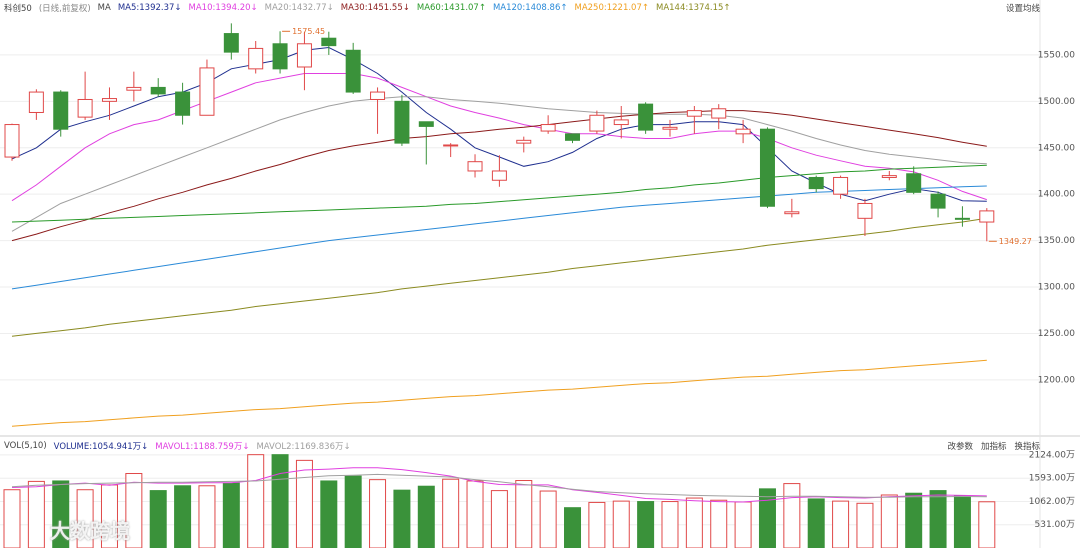 Image resolution: width=1080 pixels, height=548 pixels. I want to click on legend-name: MA30:1451.55, so click(371, 8).